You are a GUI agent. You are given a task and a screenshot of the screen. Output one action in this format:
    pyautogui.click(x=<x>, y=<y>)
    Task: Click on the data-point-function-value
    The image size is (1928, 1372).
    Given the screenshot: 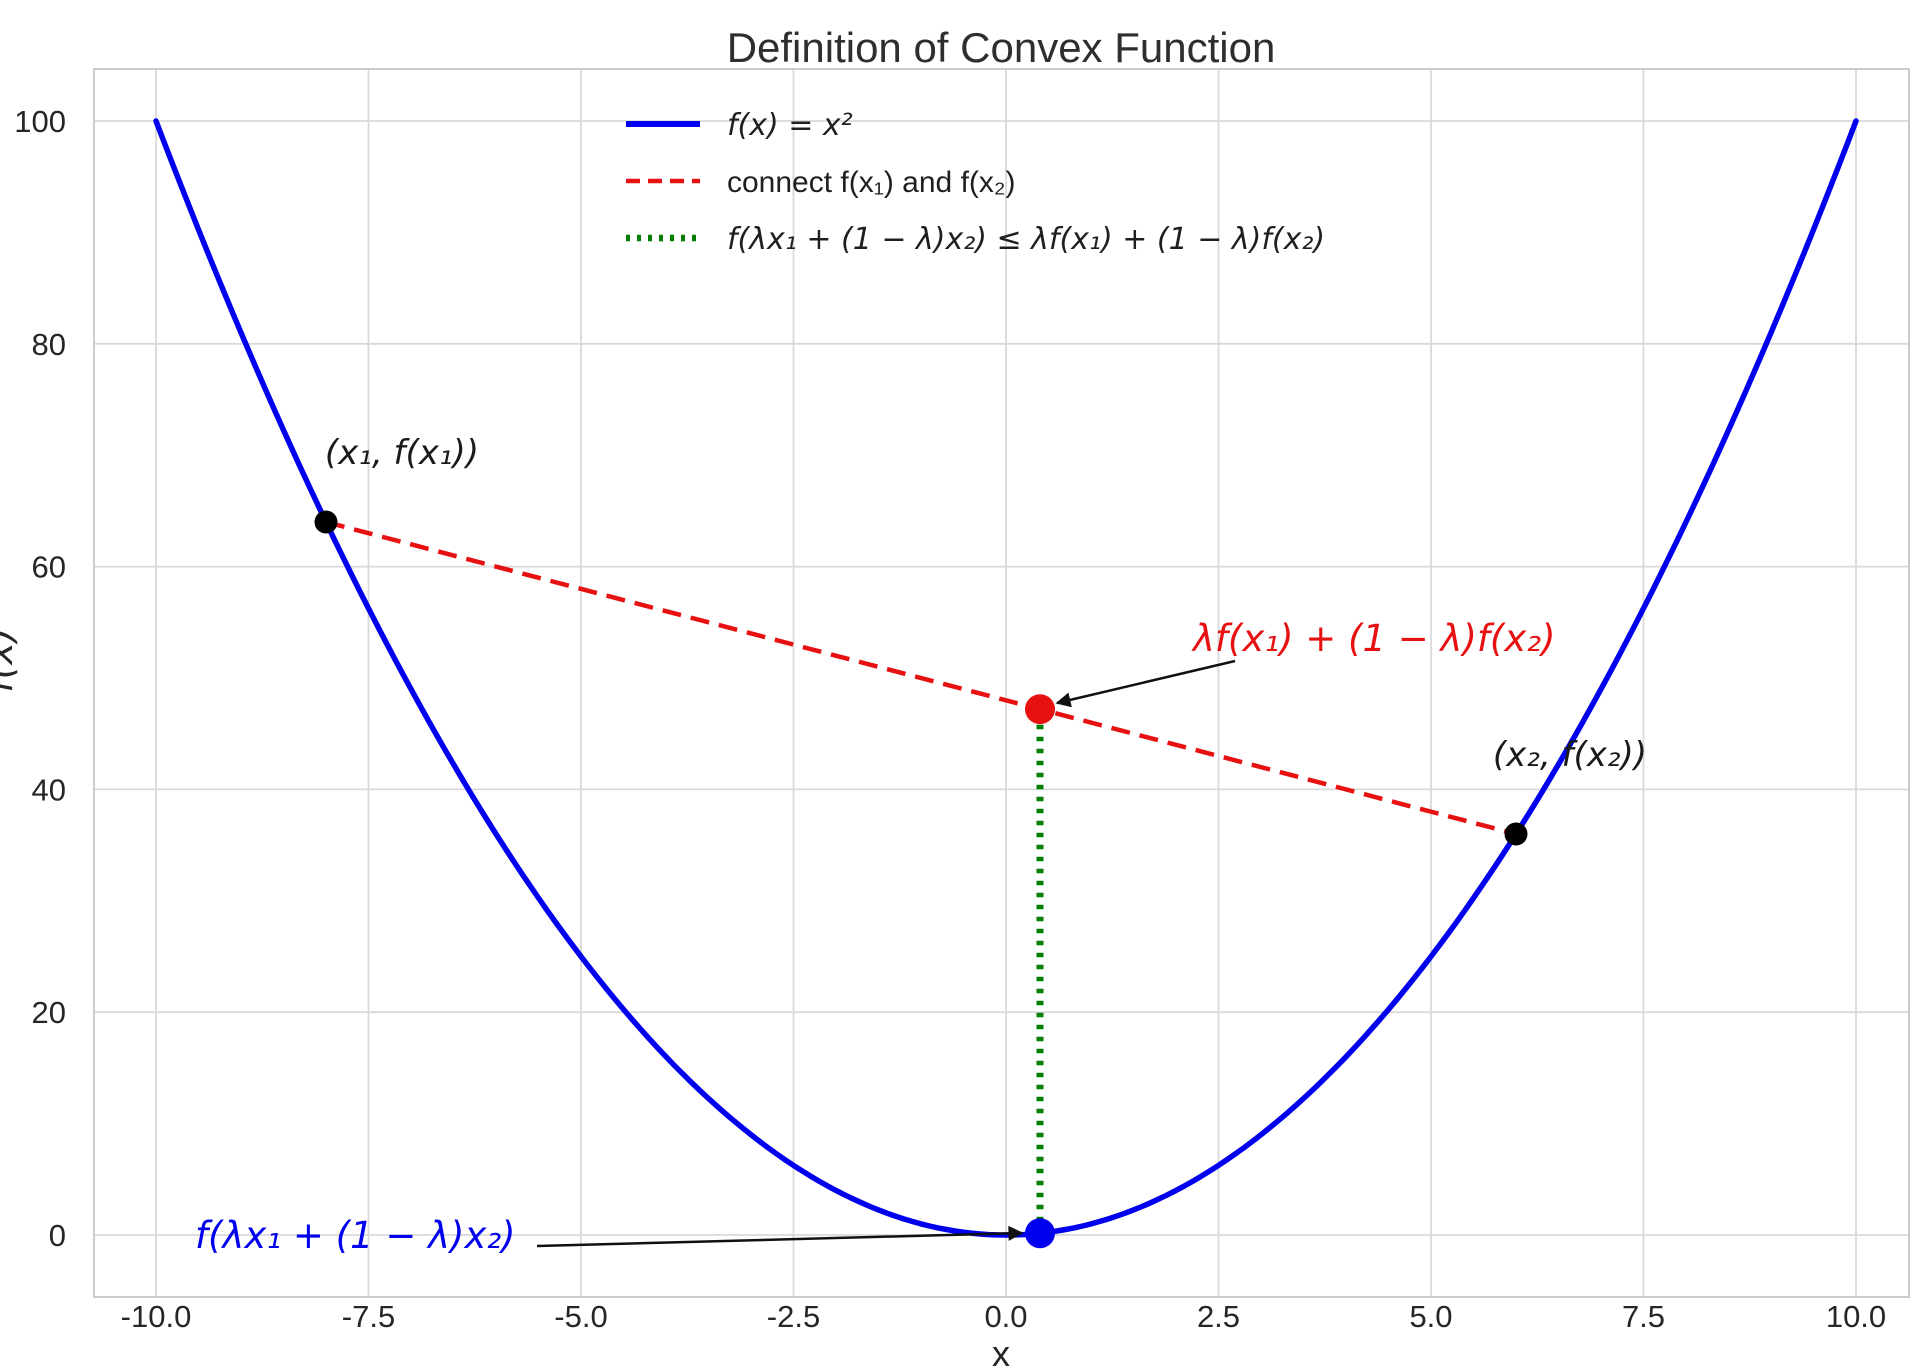 What is the action you would take?
    pyautogui.click(x=1040, y=1233)
    